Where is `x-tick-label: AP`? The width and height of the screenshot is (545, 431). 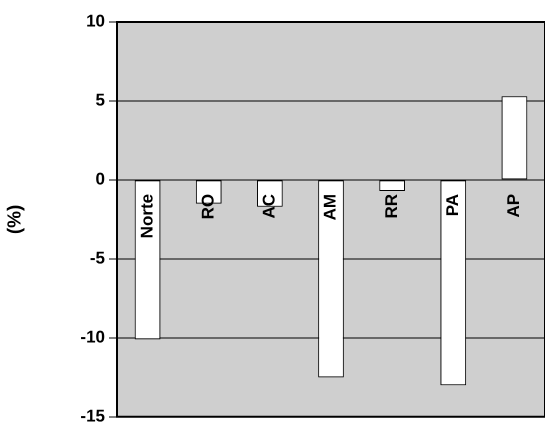 x-tick-label: AP is located at coordinates (514, 206).